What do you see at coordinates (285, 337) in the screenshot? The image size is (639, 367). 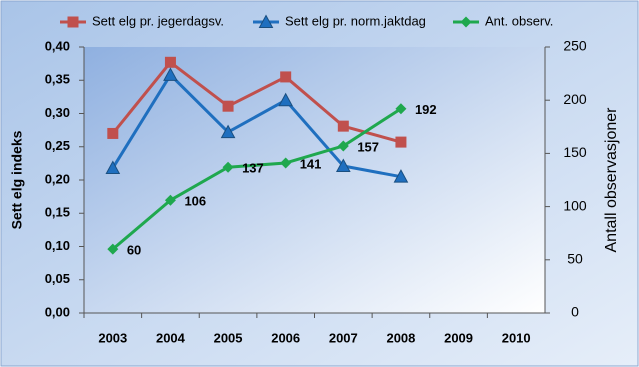 I see `x-tick-label: 2006` at bounding box center [285, 337].